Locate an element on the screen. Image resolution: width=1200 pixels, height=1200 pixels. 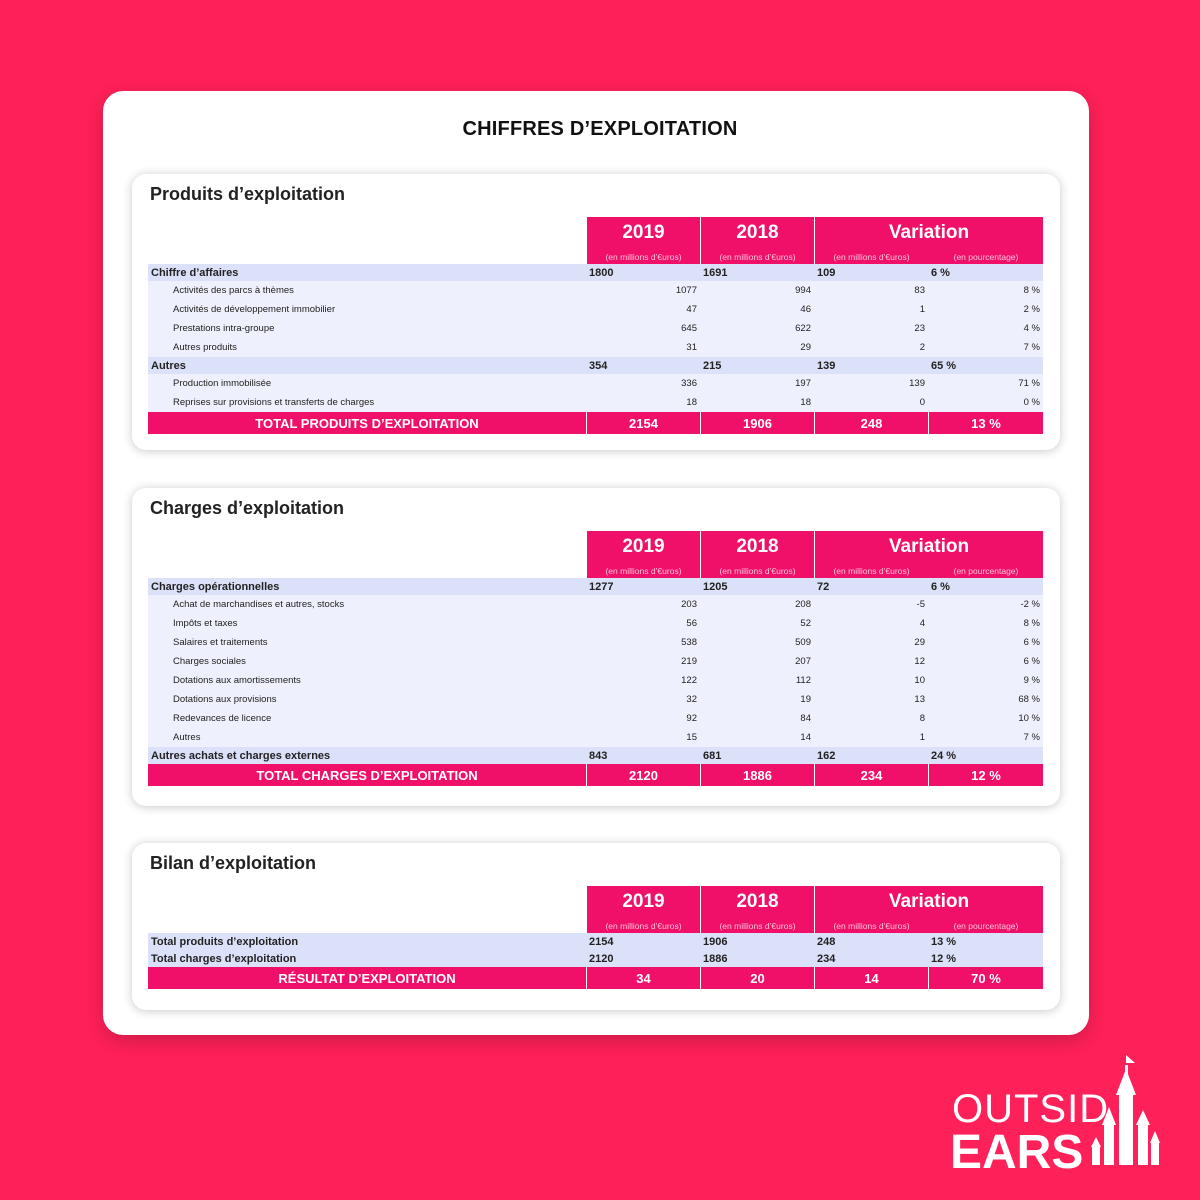
cell-v2018: 681 is located at coordinates (712, 755).